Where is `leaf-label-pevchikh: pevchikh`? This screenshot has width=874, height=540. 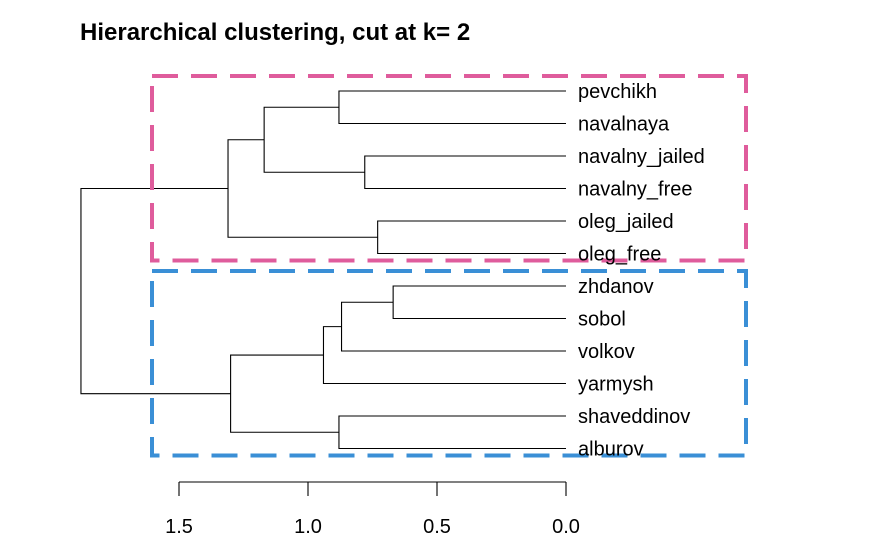
leaf-label-pevchikh: pevchikh is located at coordinates (617, 92).